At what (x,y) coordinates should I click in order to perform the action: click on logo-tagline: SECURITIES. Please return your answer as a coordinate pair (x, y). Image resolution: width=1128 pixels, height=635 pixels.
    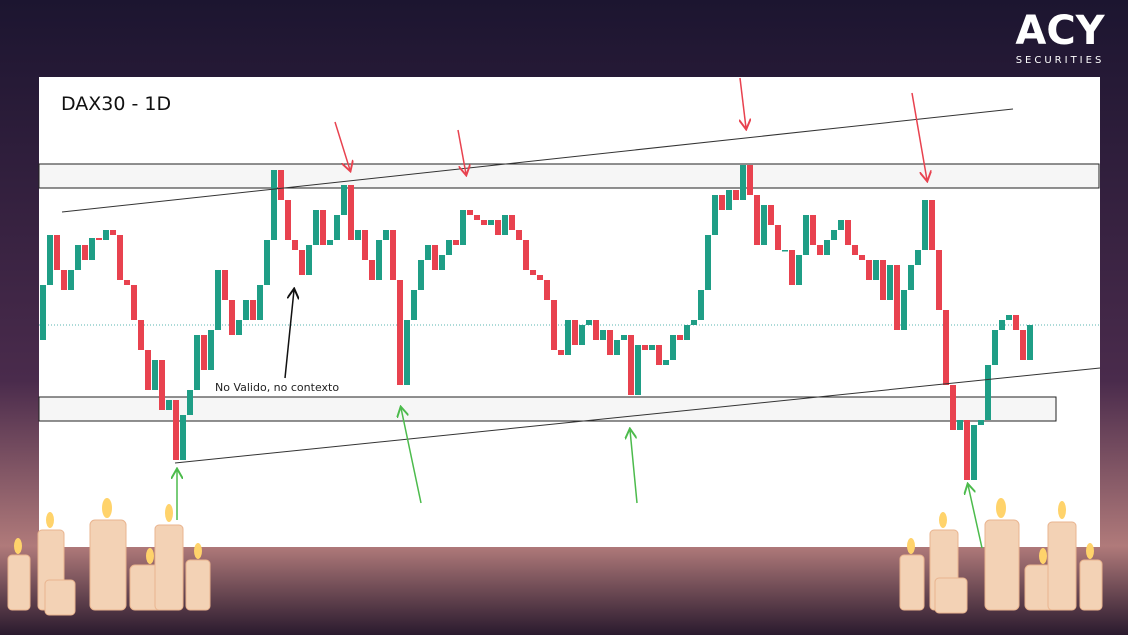
    Looking at the image, I should click on (1060, 60).